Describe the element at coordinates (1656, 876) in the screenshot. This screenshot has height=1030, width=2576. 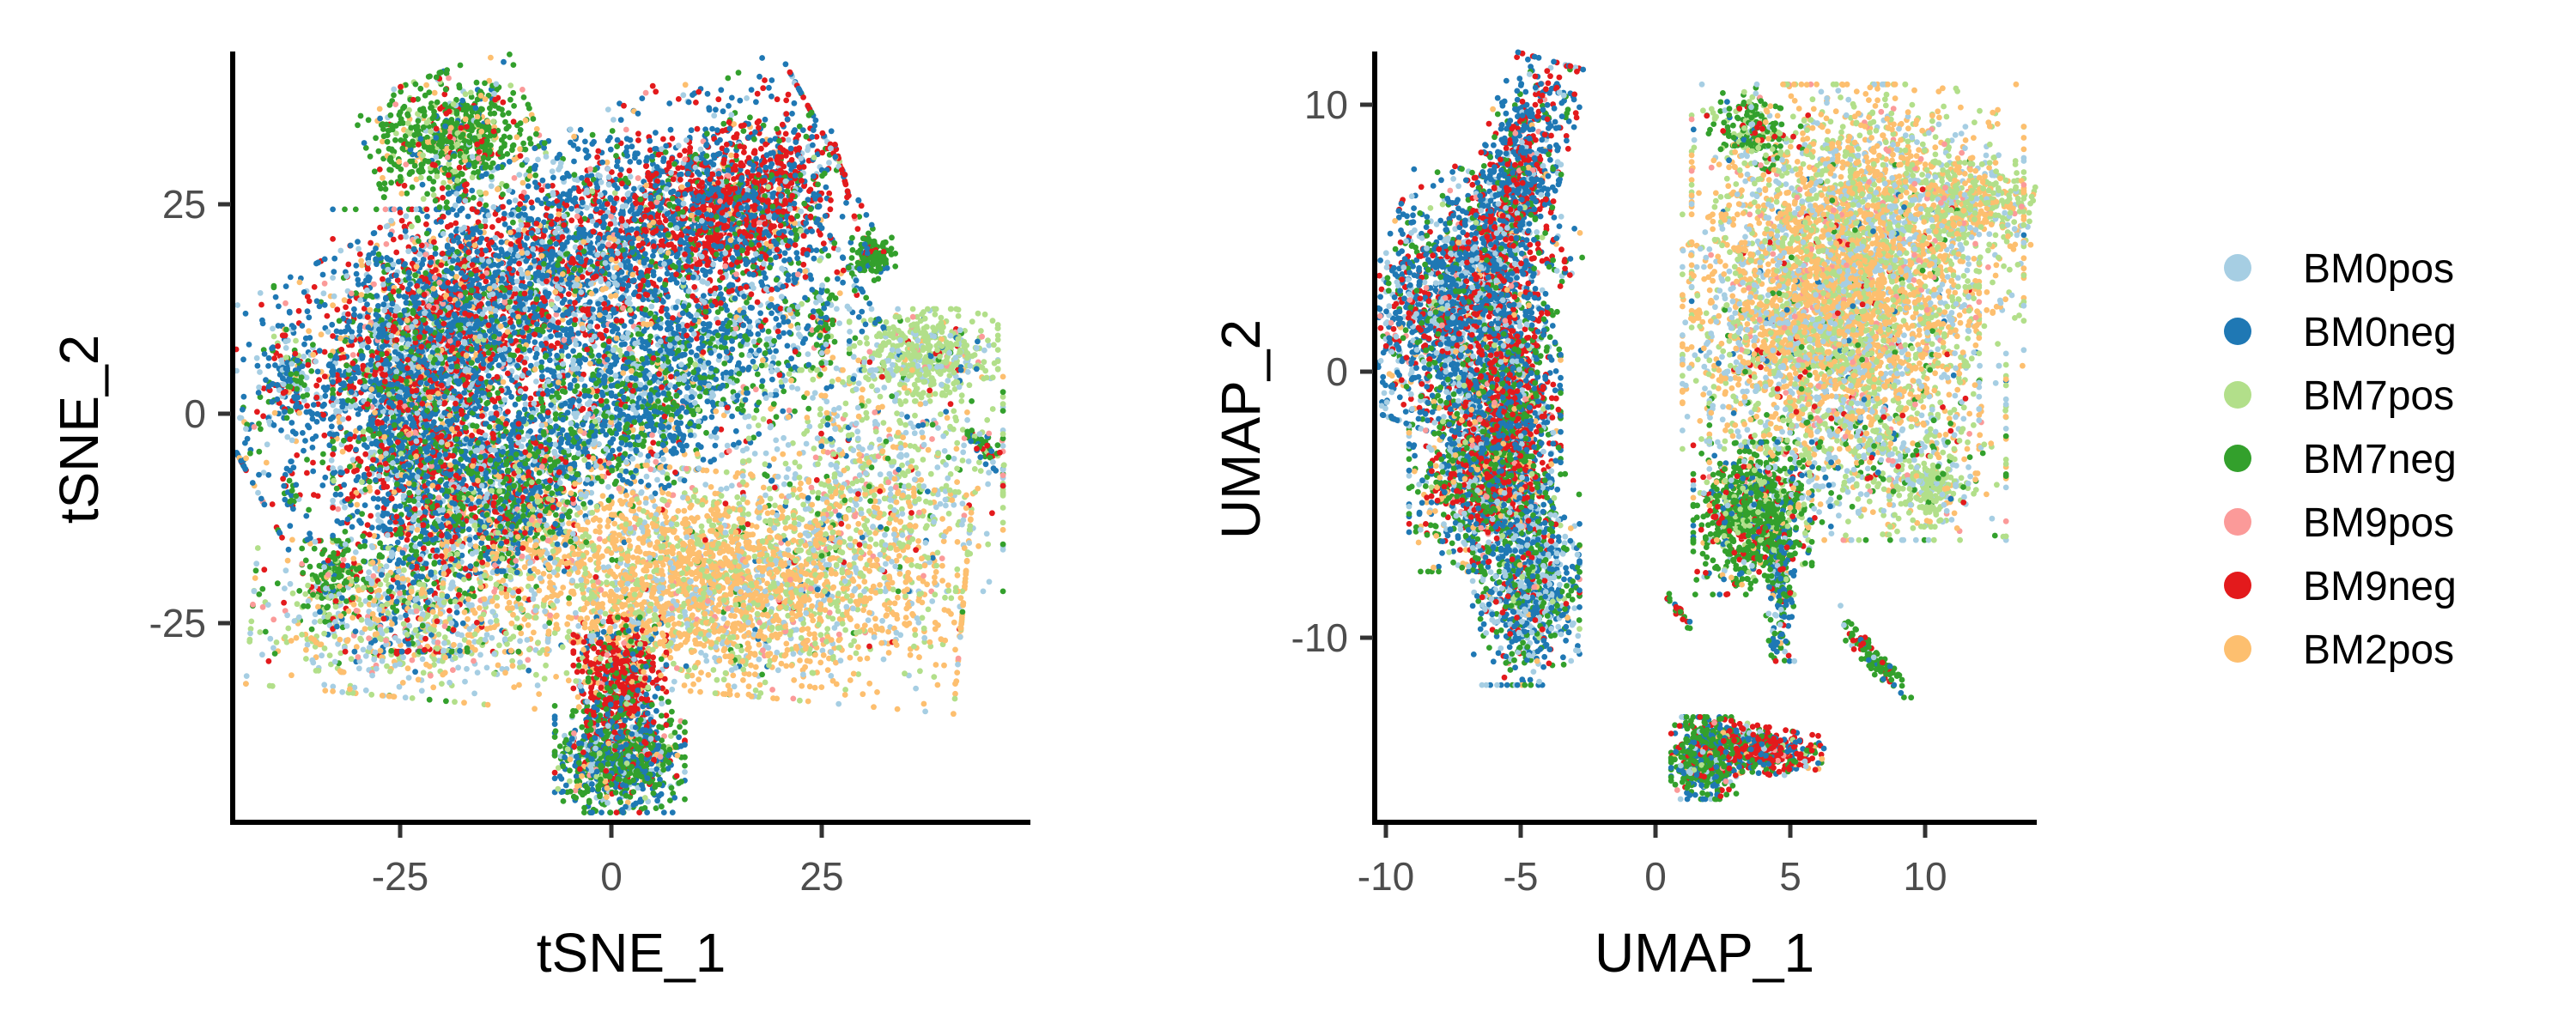
I see `umap-xtick-0: 0` at that location.